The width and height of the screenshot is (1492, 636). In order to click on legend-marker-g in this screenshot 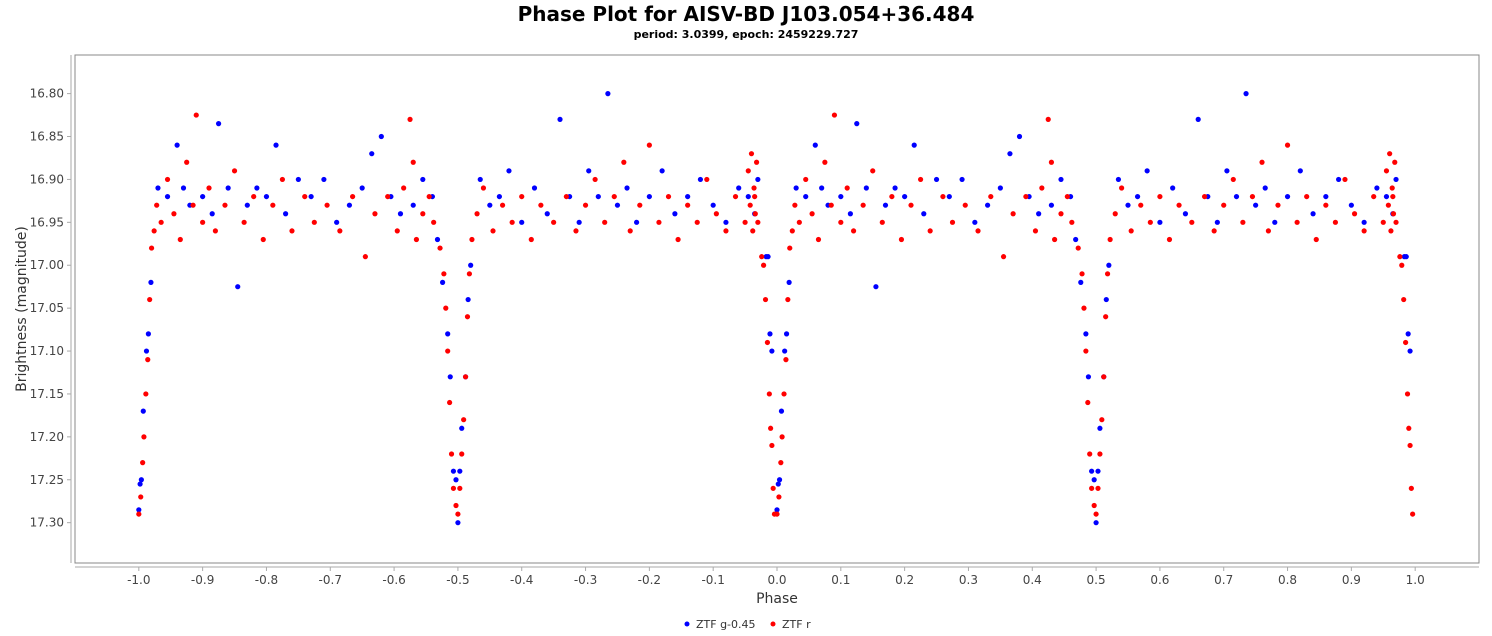, I will do `click(687, 624)`.